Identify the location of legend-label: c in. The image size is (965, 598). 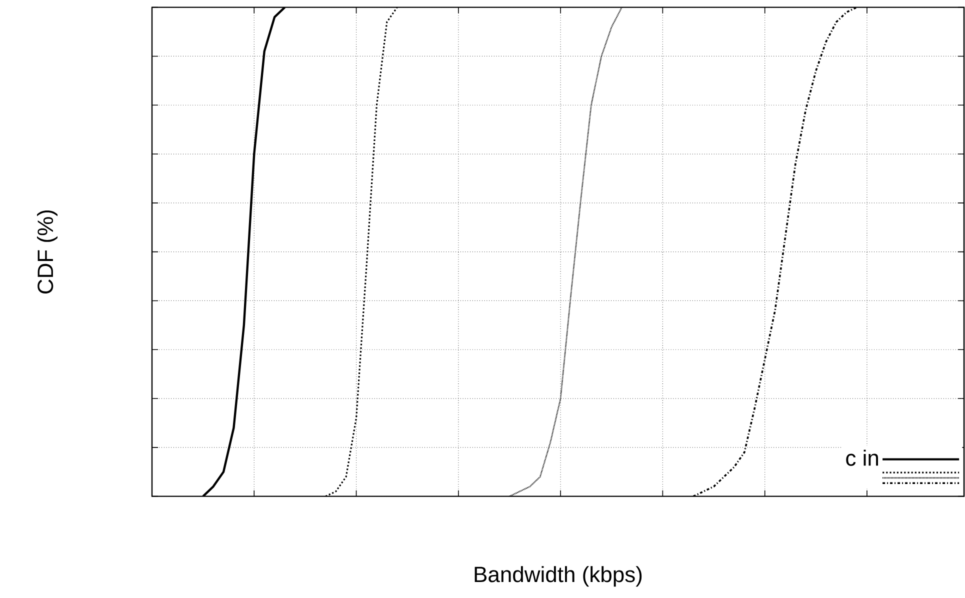
(862, 458).